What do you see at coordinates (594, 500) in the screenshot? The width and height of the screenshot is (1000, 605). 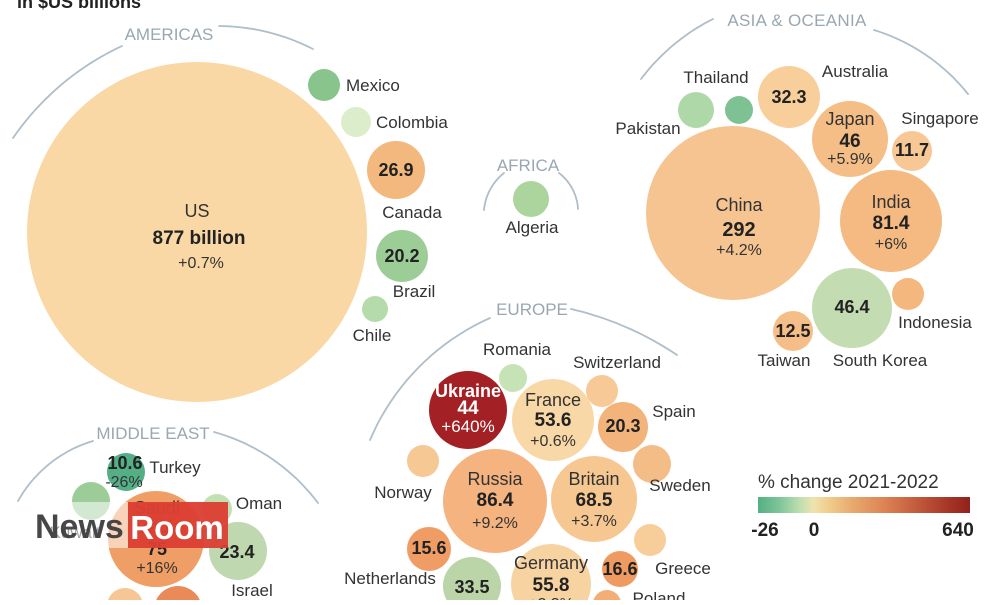 I see `svg-text: 68.5` at bounding box center [594, 500].